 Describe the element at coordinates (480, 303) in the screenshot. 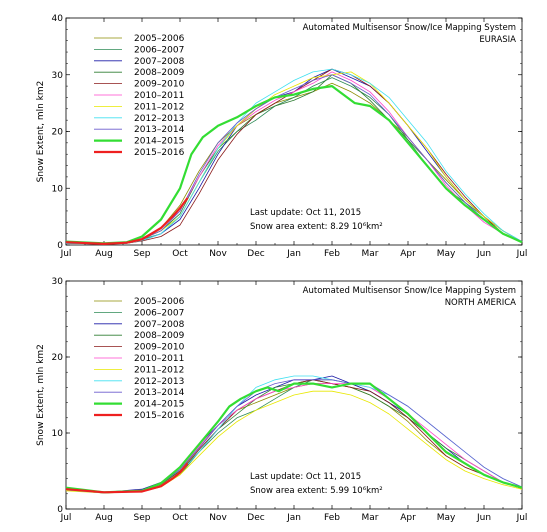

I see `region-label: NORTH AMERICA` at that location.